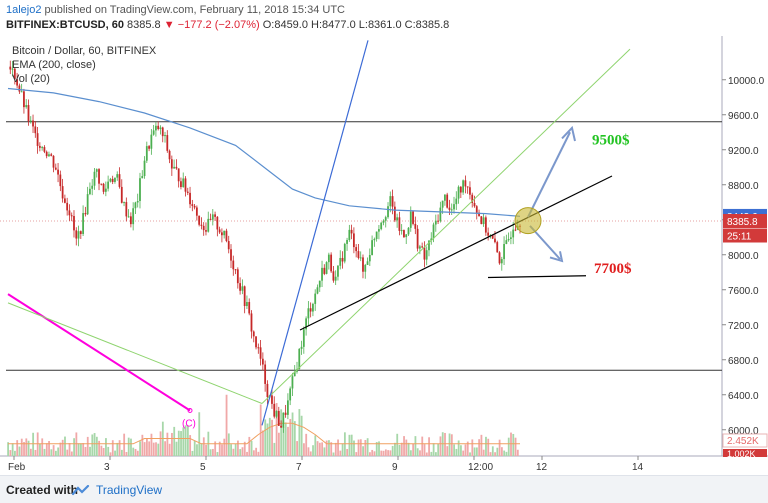  Describe the element at coordinates (315, 233) in the screenshot. I see `blue-trendline` at that location.